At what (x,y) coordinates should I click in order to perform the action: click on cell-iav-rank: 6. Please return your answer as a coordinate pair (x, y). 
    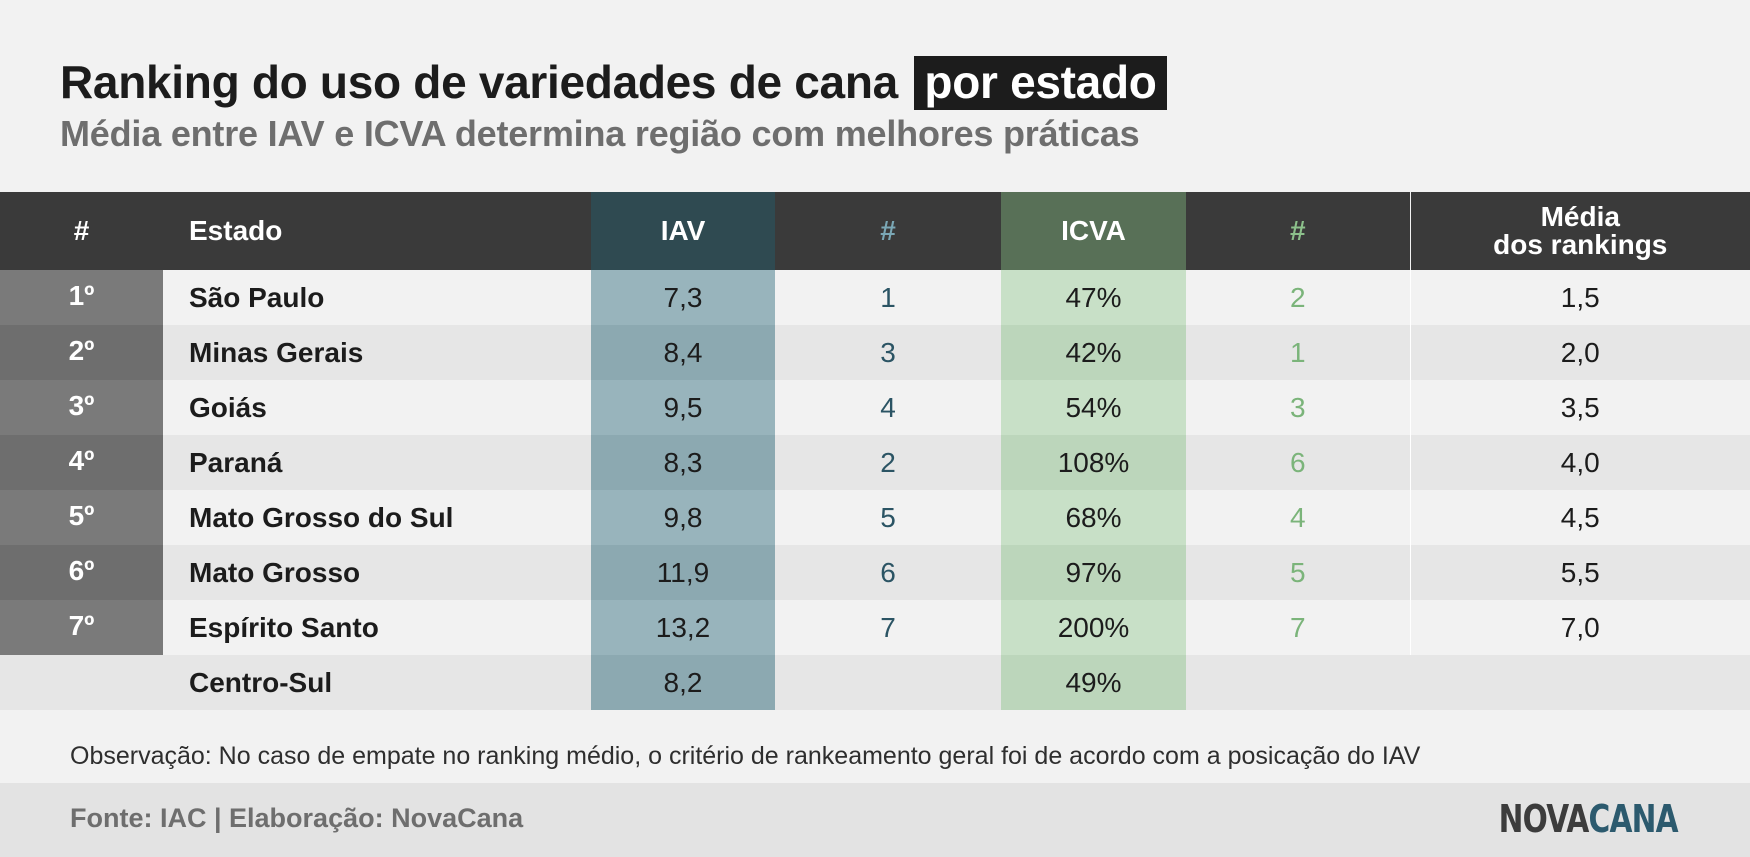
    Looking at the image, I should click on (888, 572).